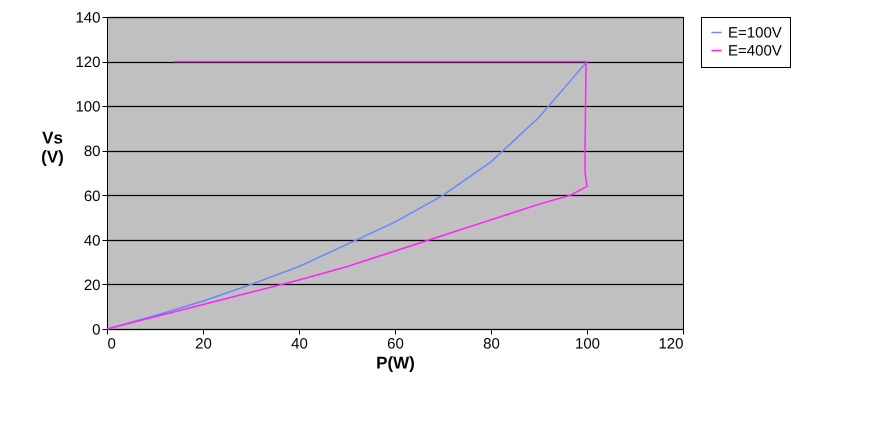 The width and height of the screenshot is (891, 423). Describe the element at coordinates (299, 344) in the screenshot. I see `x-tick-label: 40` at that location.